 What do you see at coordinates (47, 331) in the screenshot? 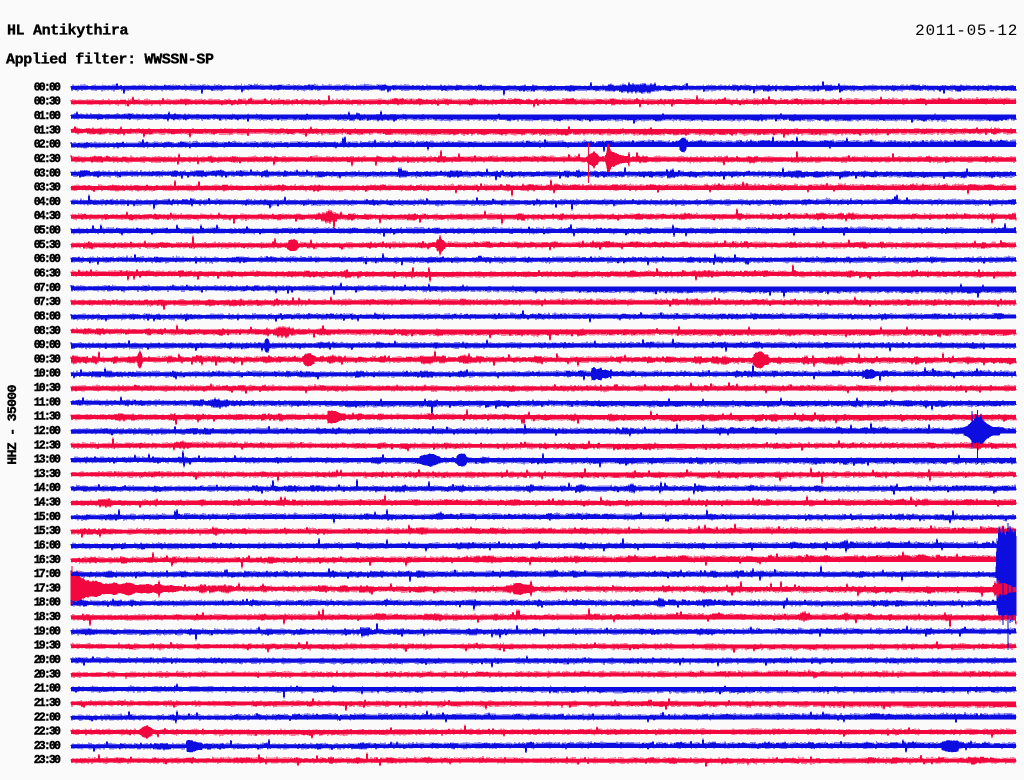
I see `svg-text: 08:30` at bounding box center [47, 331].